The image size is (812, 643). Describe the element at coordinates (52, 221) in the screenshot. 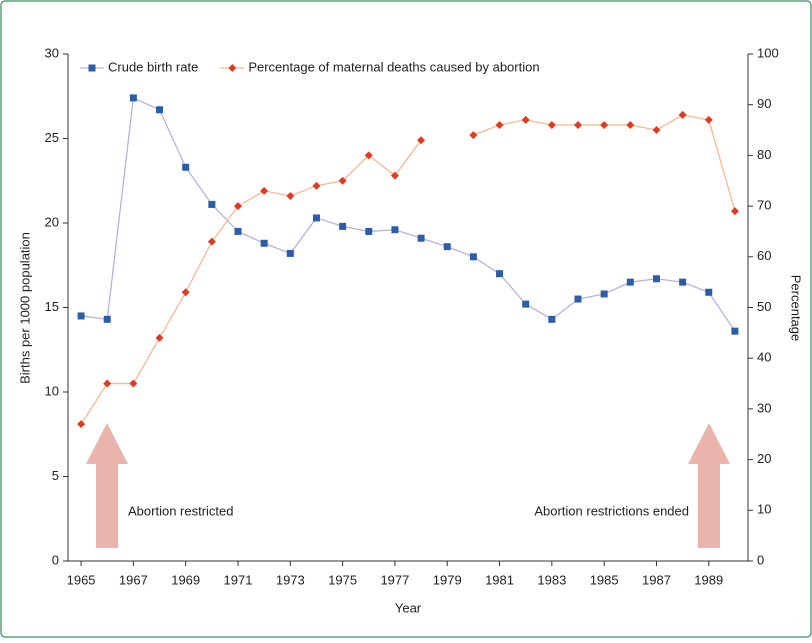

I see `y-tick-label: 20` at that location.